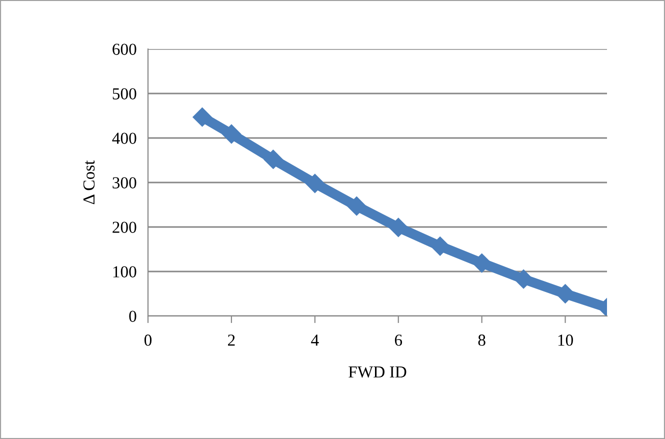  I want to click on x-axis-title: FWD ID, so click(377, 372).